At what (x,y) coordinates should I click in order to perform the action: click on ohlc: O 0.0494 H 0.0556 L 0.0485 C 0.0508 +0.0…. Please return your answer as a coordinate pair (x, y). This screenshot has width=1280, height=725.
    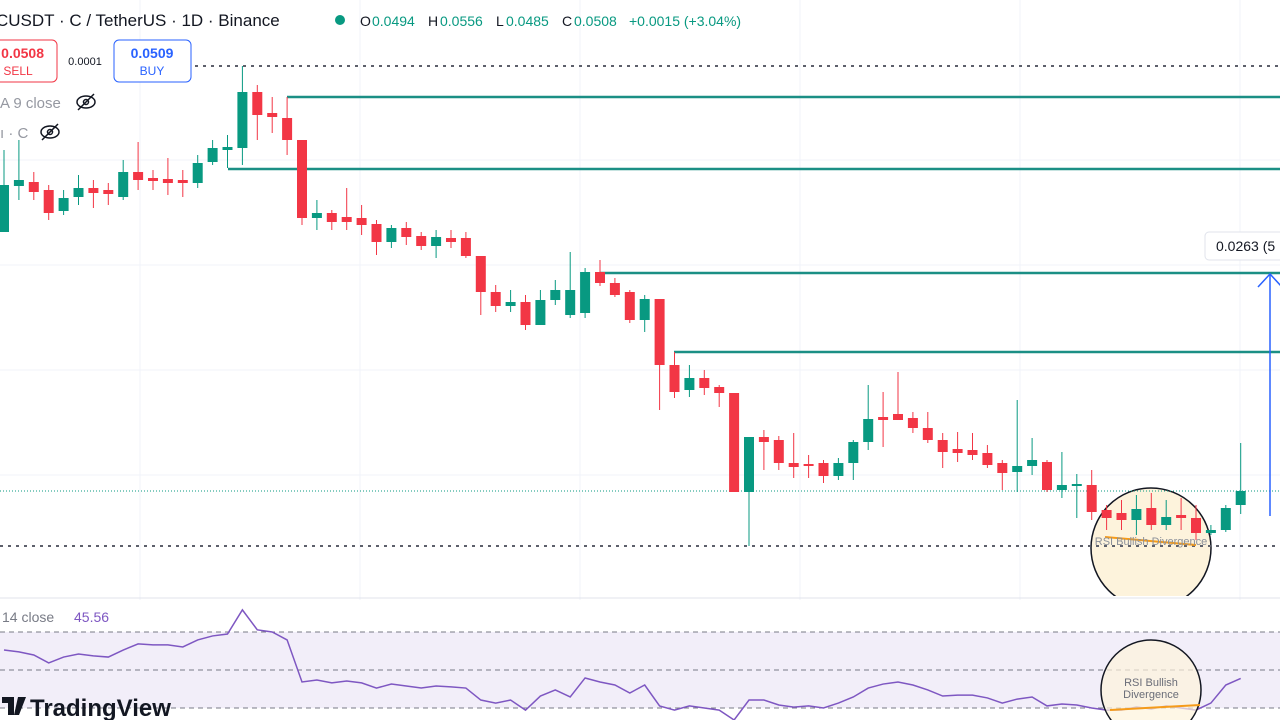
    Looking at the image, I should click on (550, 21).